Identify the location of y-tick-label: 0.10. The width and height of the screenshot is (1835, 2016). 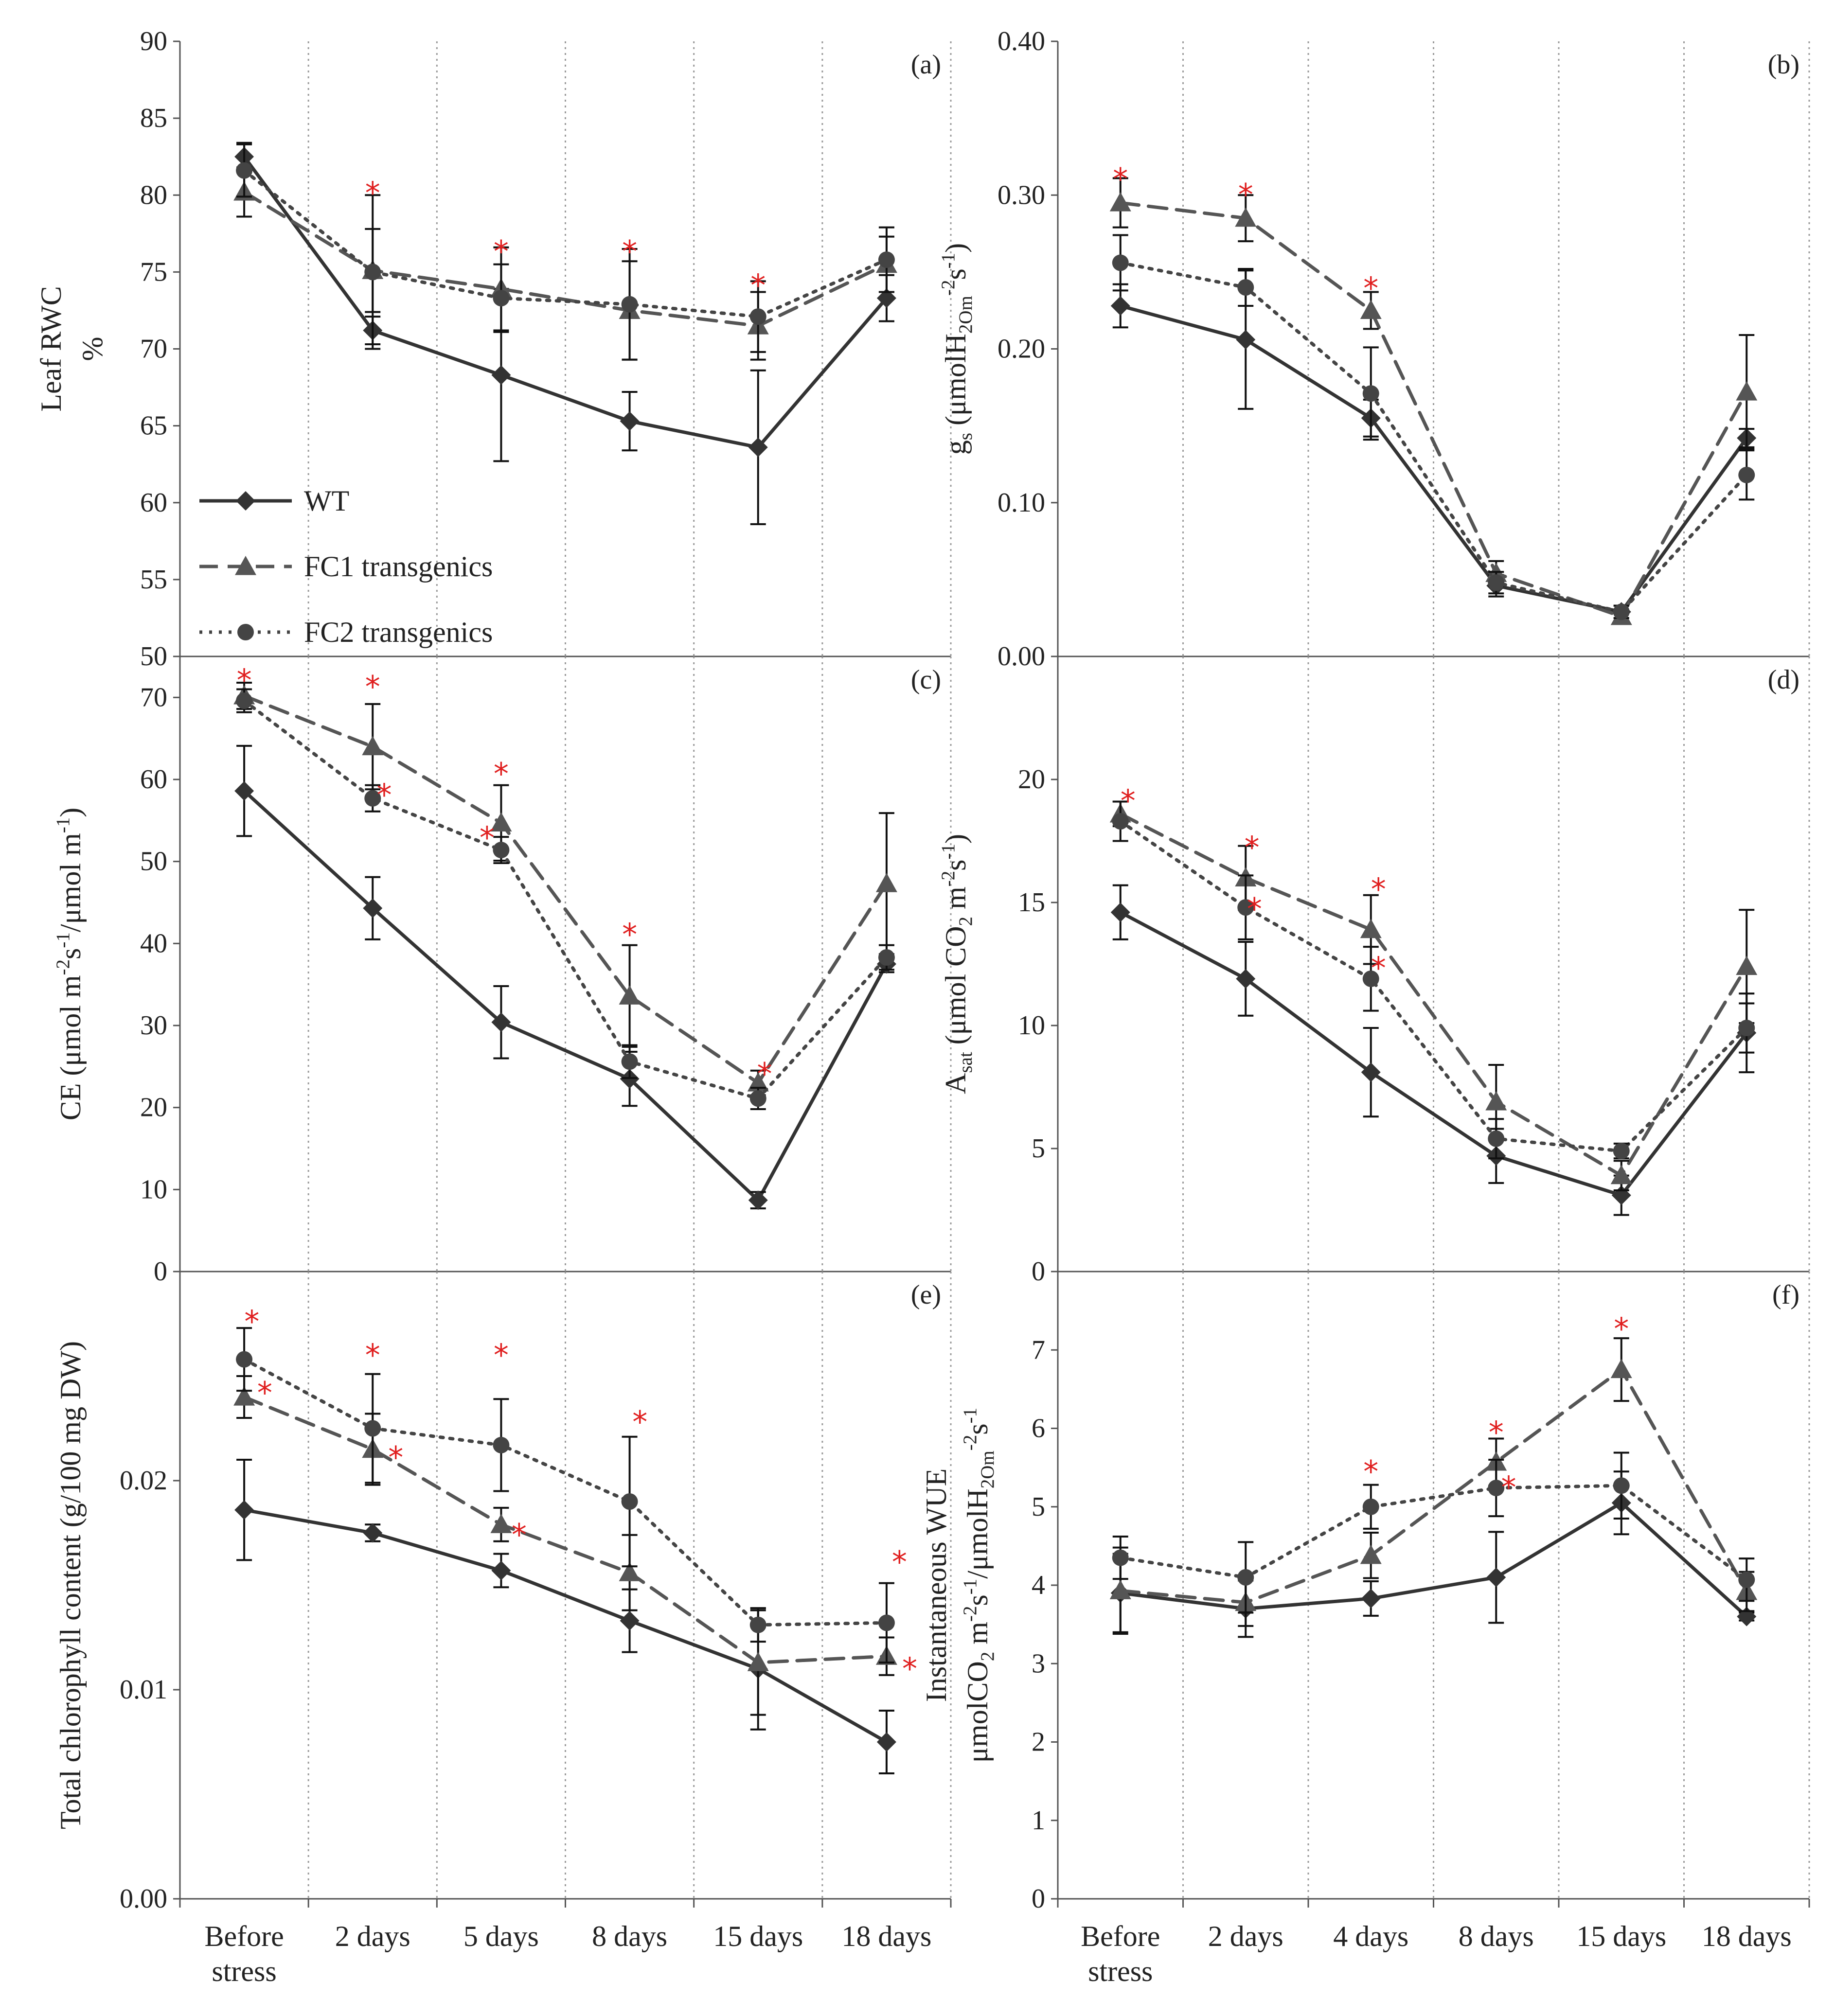
(1021, 503).